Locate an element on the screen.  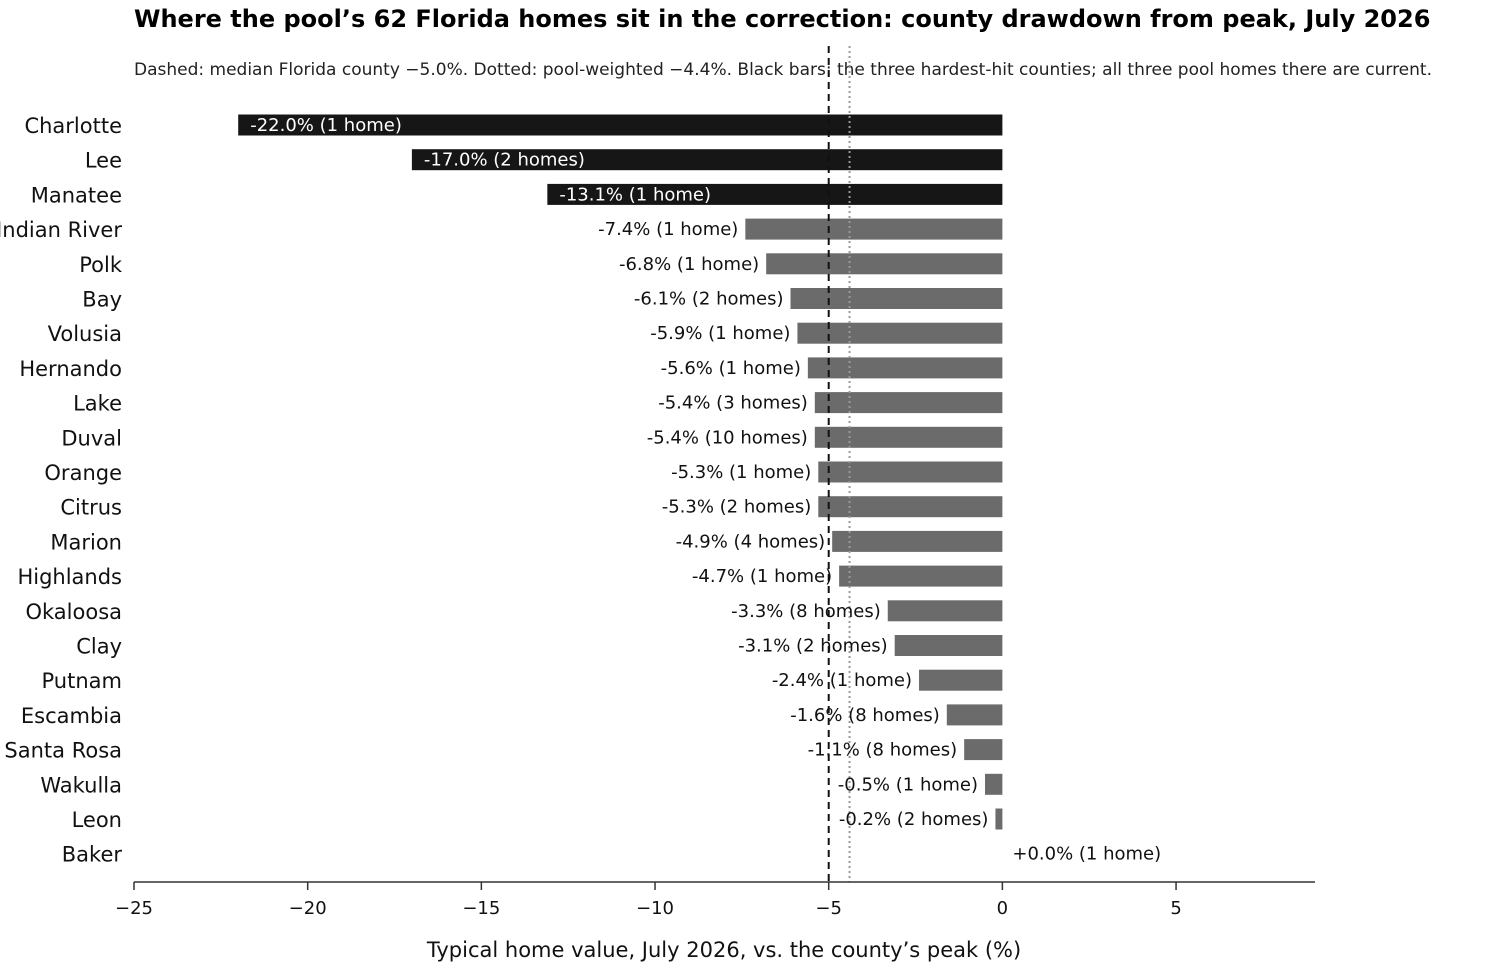
data-label-polk: -6.8% (1 home) is located at coordinates (689, 264).